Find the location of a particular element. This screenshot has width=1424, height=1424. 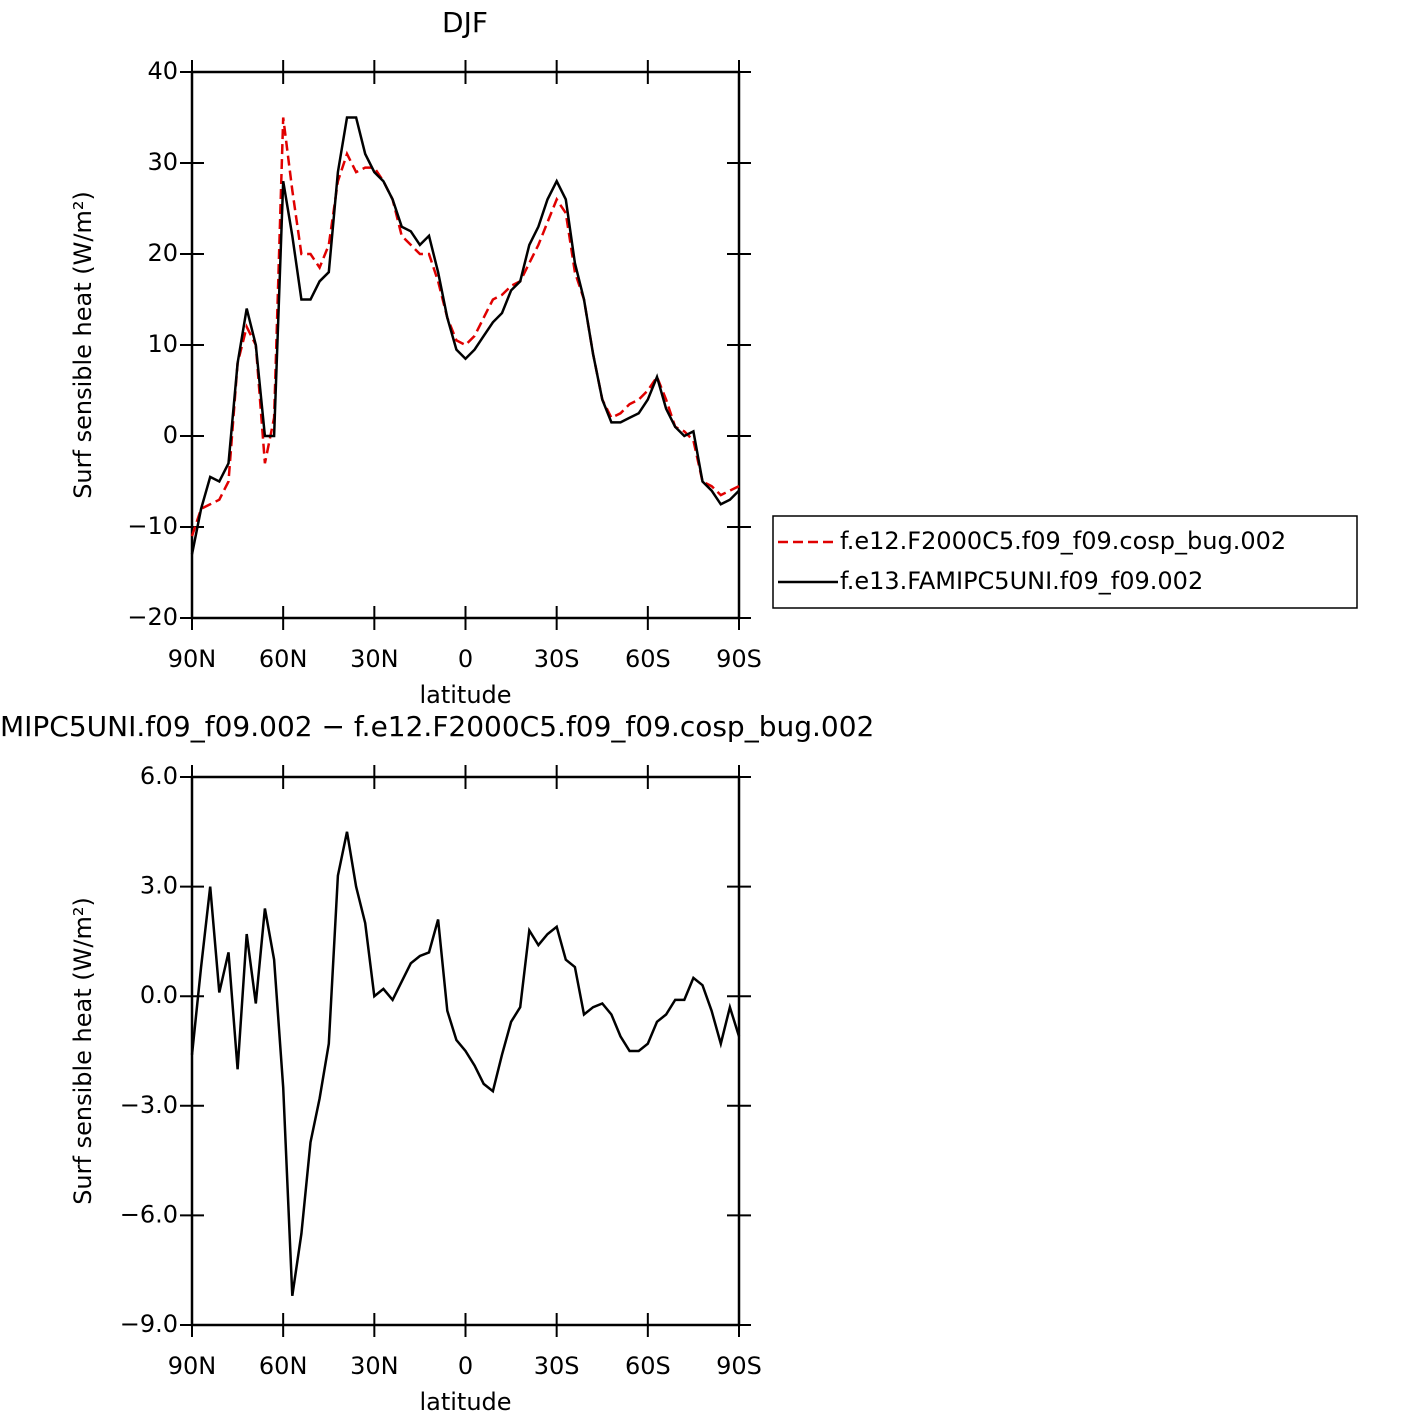

y-tick-label: 0.0 is located at coordinates (159, 995).